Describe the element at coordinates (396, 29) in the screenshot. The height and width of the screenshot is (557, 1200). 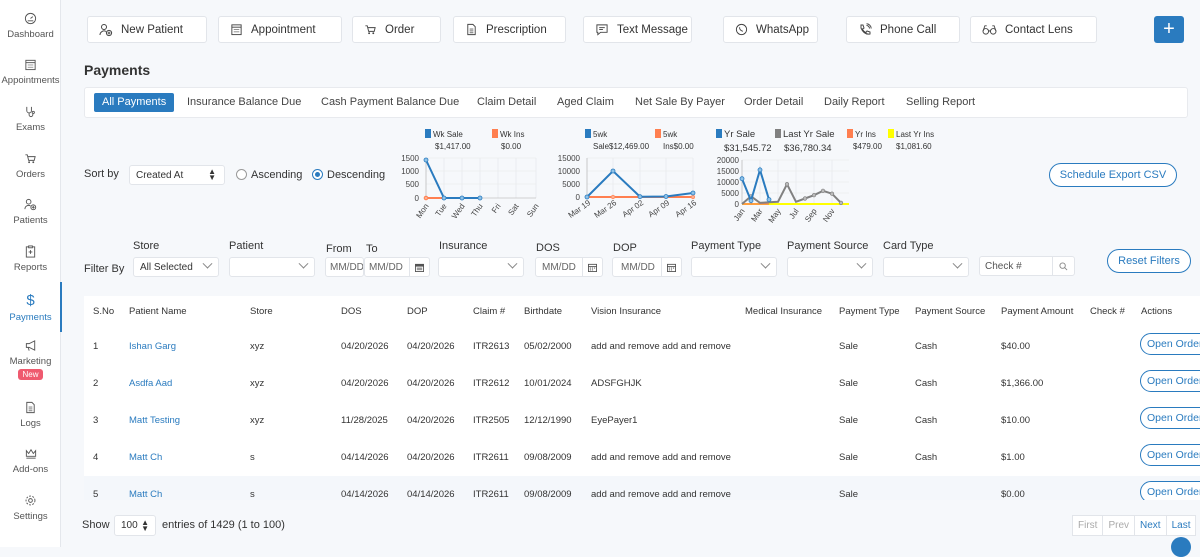
I see `order-button: Order` at that location.